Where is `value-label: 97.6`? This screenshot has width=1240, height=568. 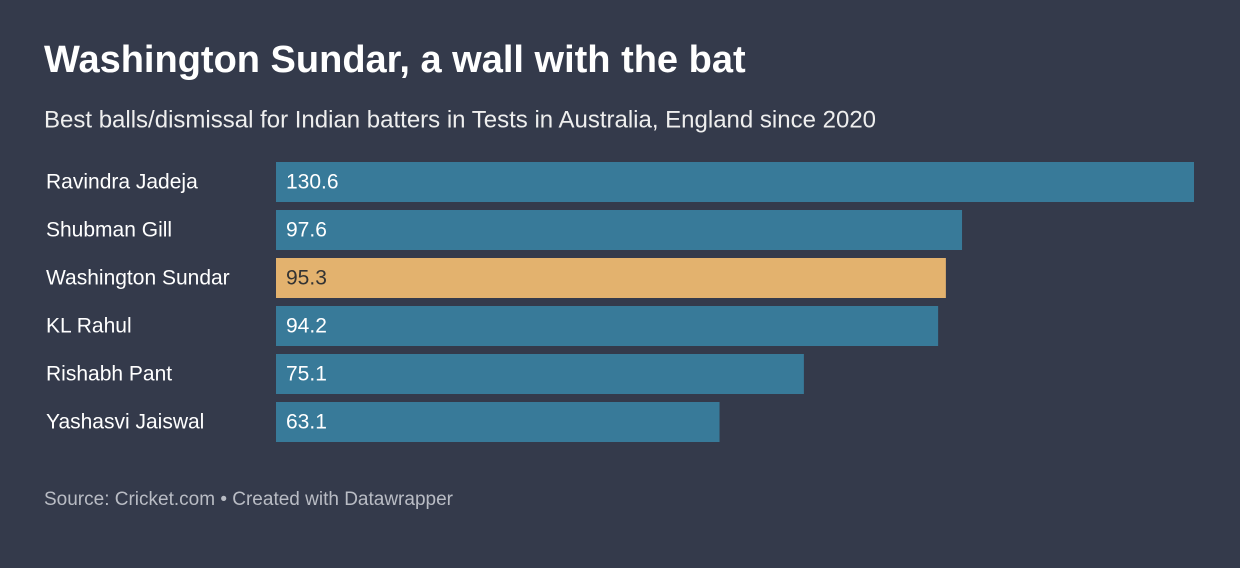
value-label: 97.6 is located at coordinates (306, 230).